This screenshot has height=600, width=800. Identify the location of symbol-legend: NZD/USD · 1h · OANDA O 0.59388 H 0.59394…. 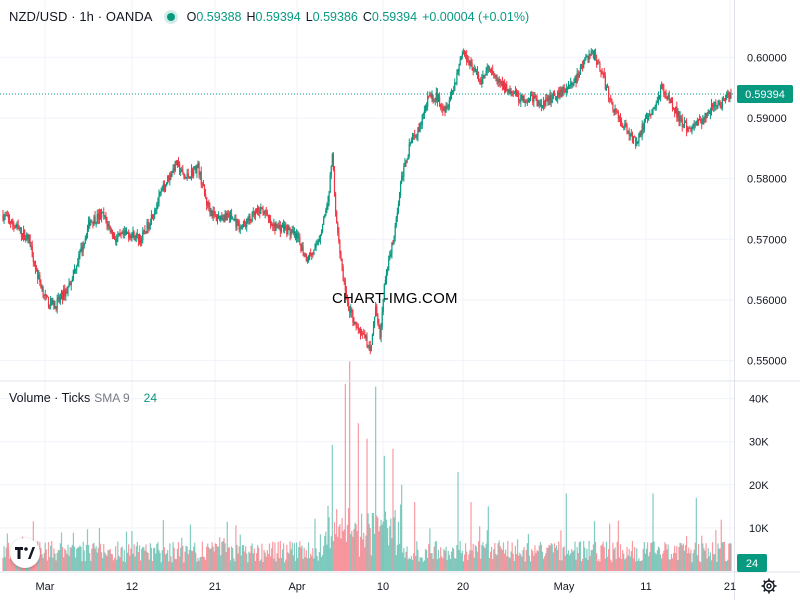
(269, 16).